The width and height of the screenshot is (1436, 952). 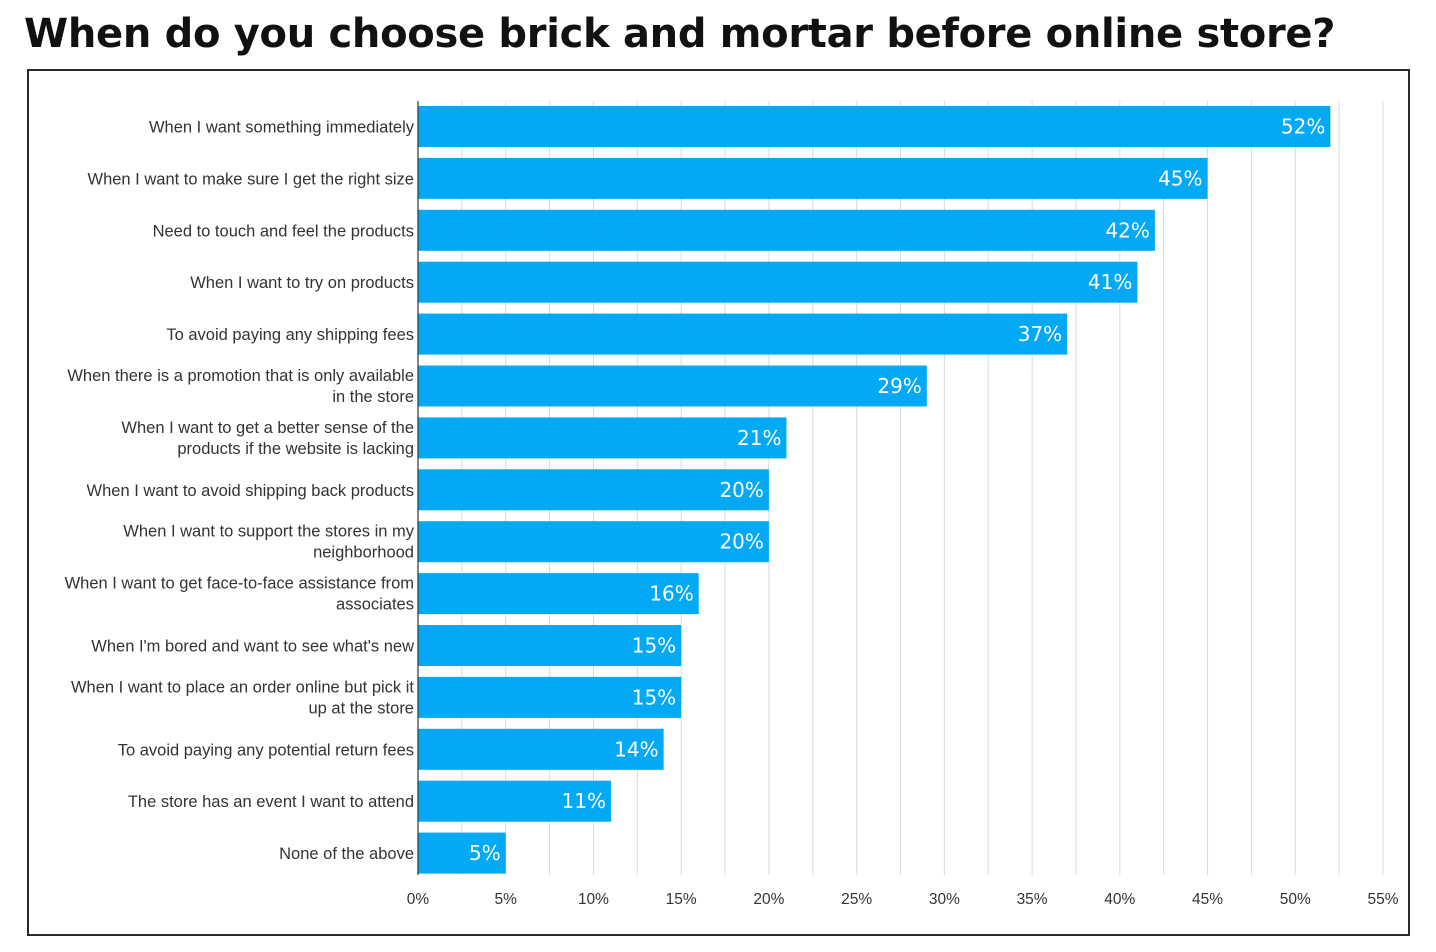 I want to click on bar-value-label: 45%, so click(x=1180, y=178).